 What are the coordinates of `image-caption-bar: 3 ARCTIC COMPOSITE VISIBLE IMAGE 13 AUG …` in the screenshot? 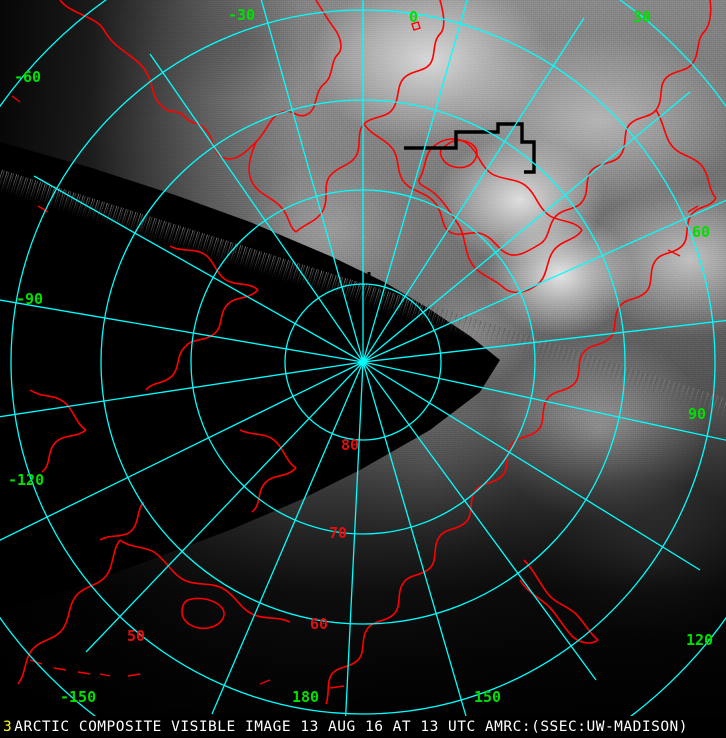 It's located at (363, 727).